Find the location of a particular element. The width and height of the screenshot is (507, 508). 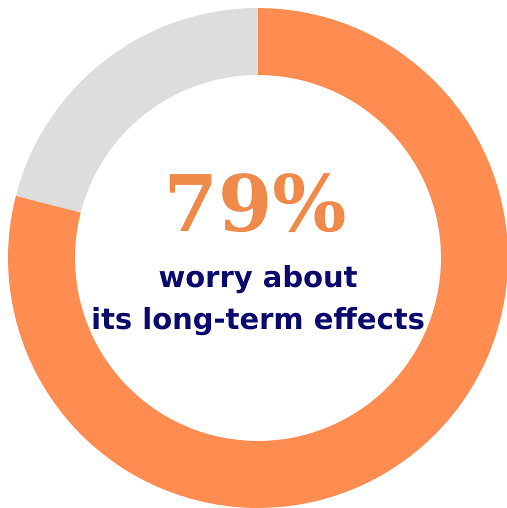

text: 79% is located at coordinates (255, 204).